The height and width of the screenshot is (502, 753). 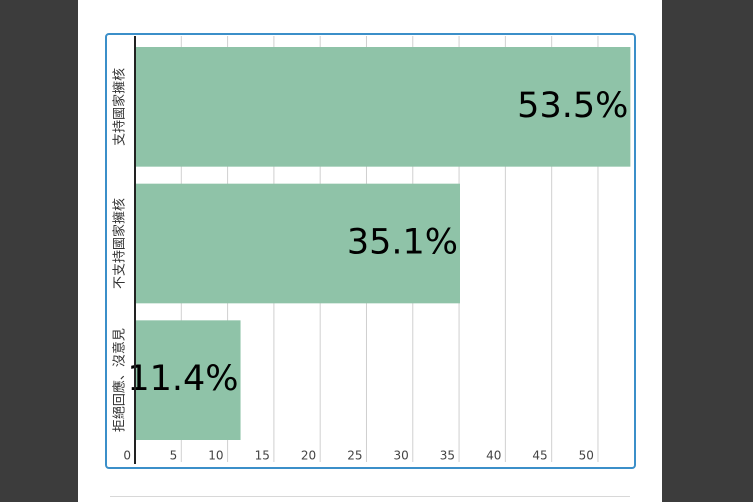 I want to click on x-tick-label: 15, so click(x=262, y=456).